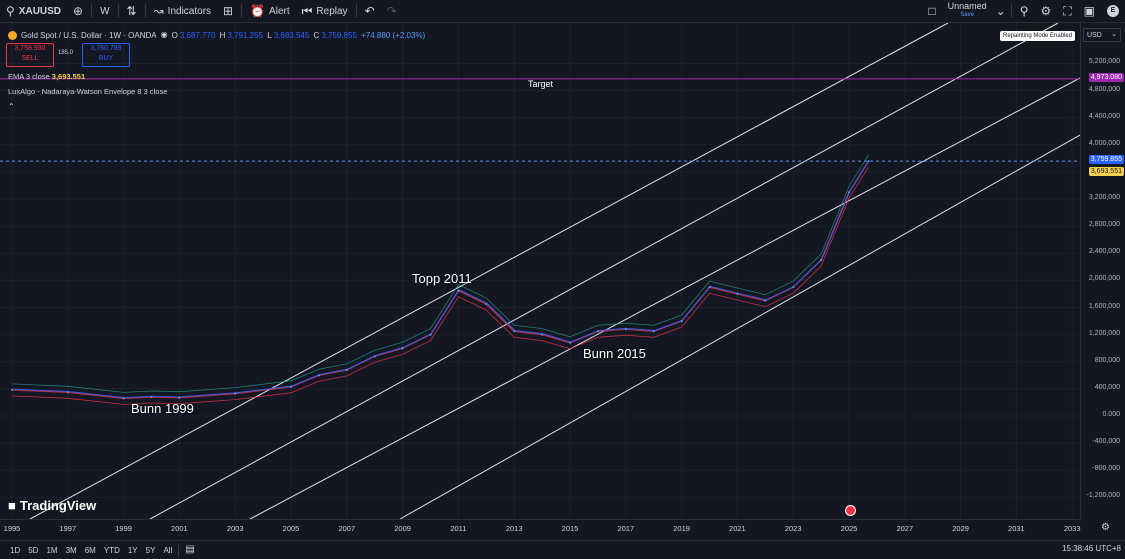 The height and width of the screenshot is (559, 1125). I want to click on price-tick-label: 3,200,000, so click(1104, 198).